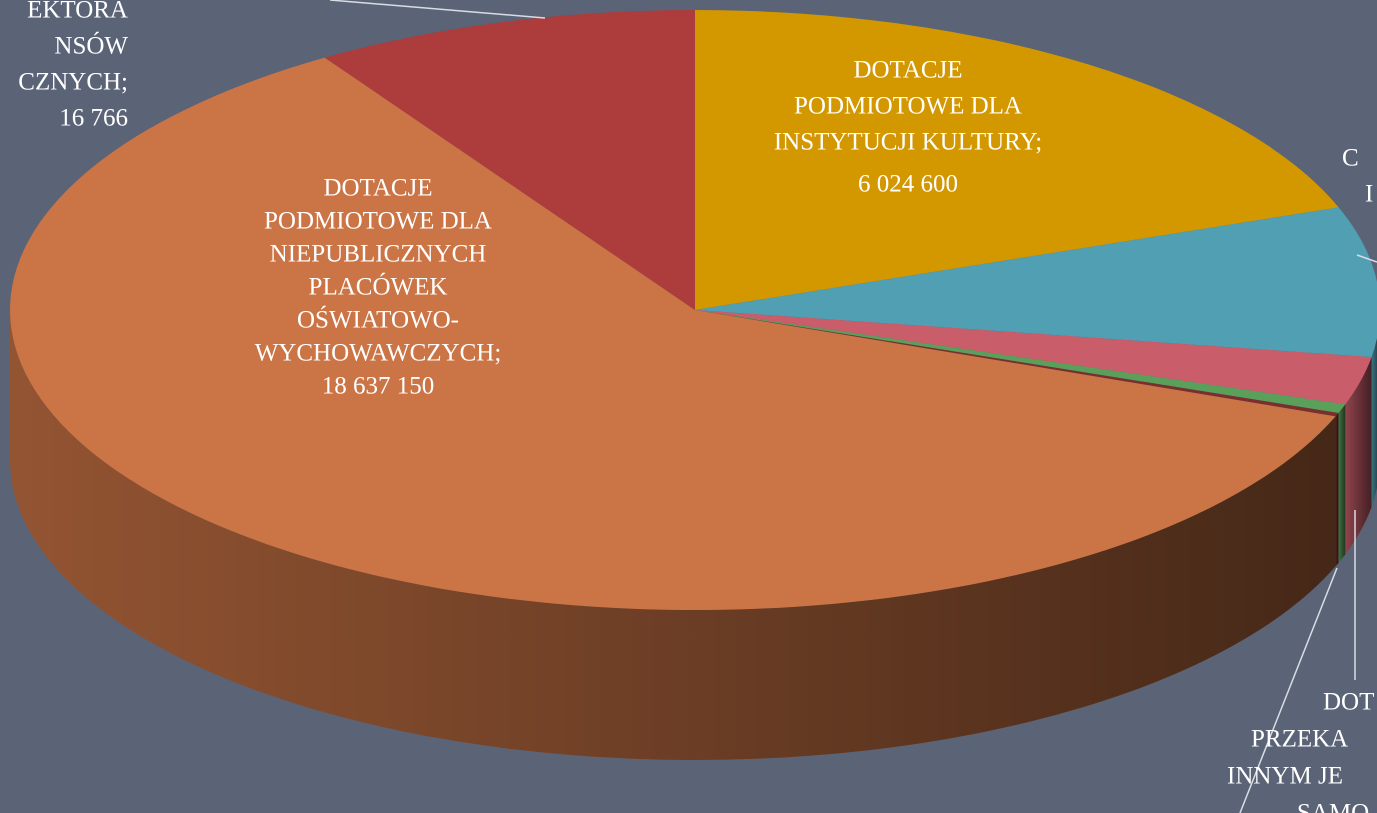  Describe the element at coordinates (378, 254) in the screenshot. I see `data-label-line: NIEPUBLICZNYCH` at that location.